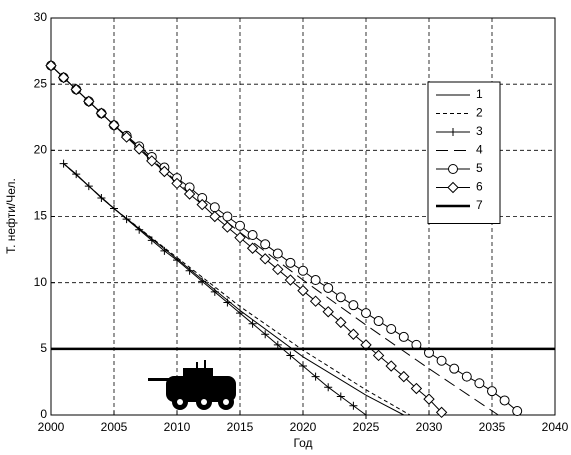  What do you see at coordinates (43, 414) in the screenshot?
I see `y-tick-label: 0` at bounding box center [43, 414].